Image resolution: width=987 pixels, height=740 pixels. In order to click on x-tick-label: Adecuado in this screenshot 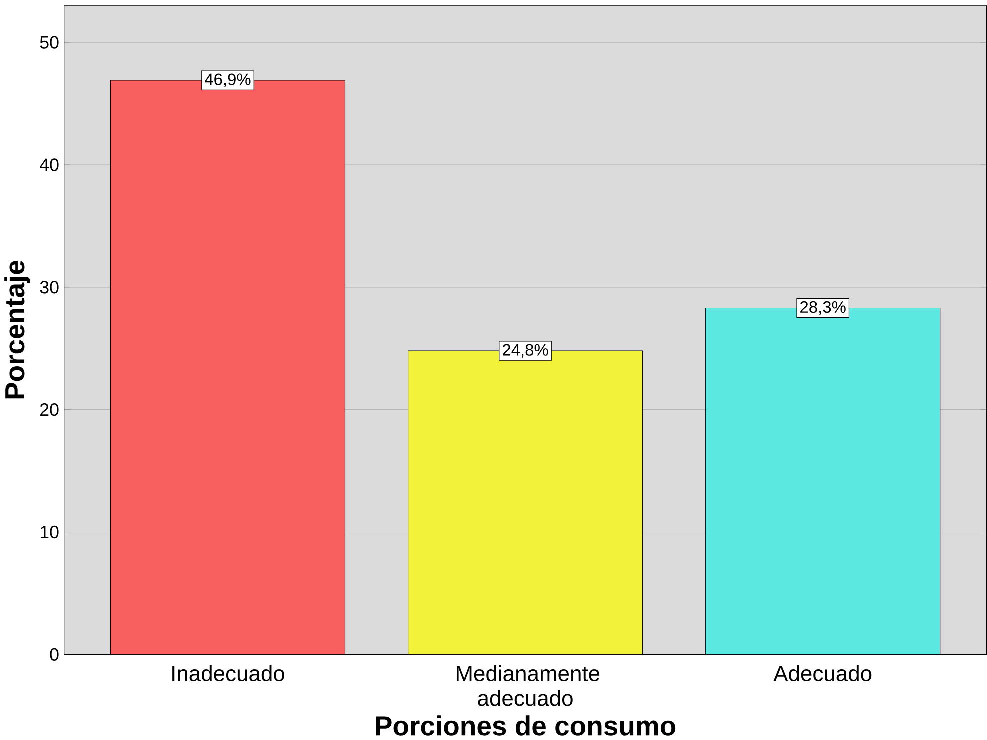, I will do `click(823, 673)`.